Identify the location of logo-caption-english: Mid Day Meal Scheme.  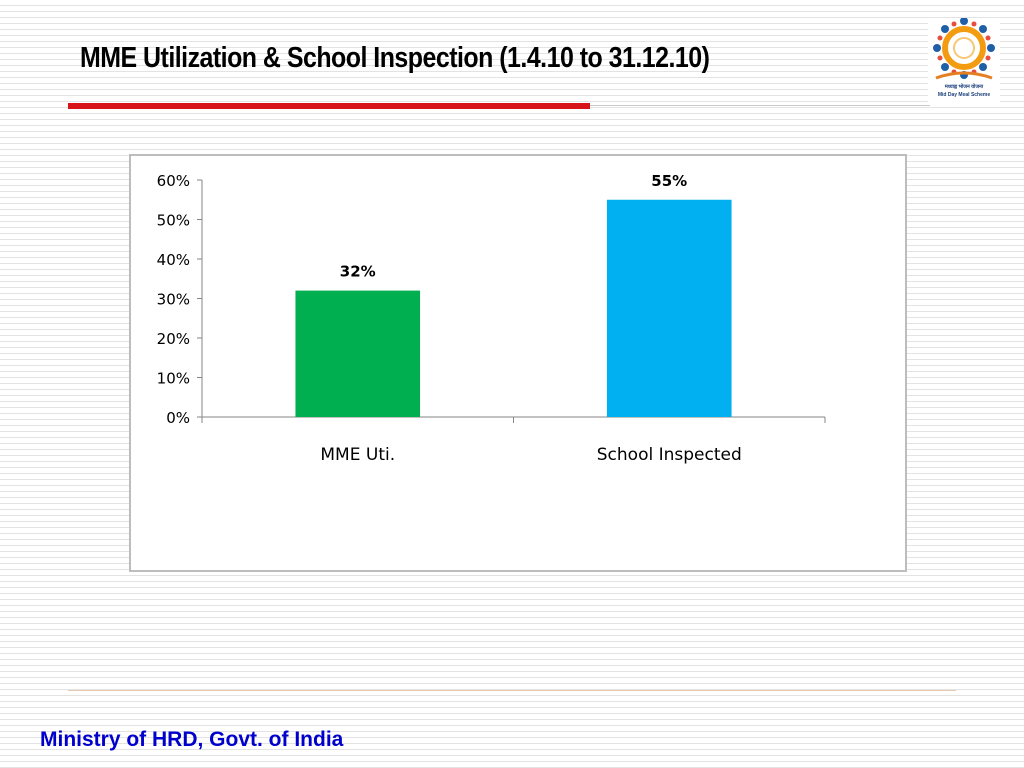
(964, 95).